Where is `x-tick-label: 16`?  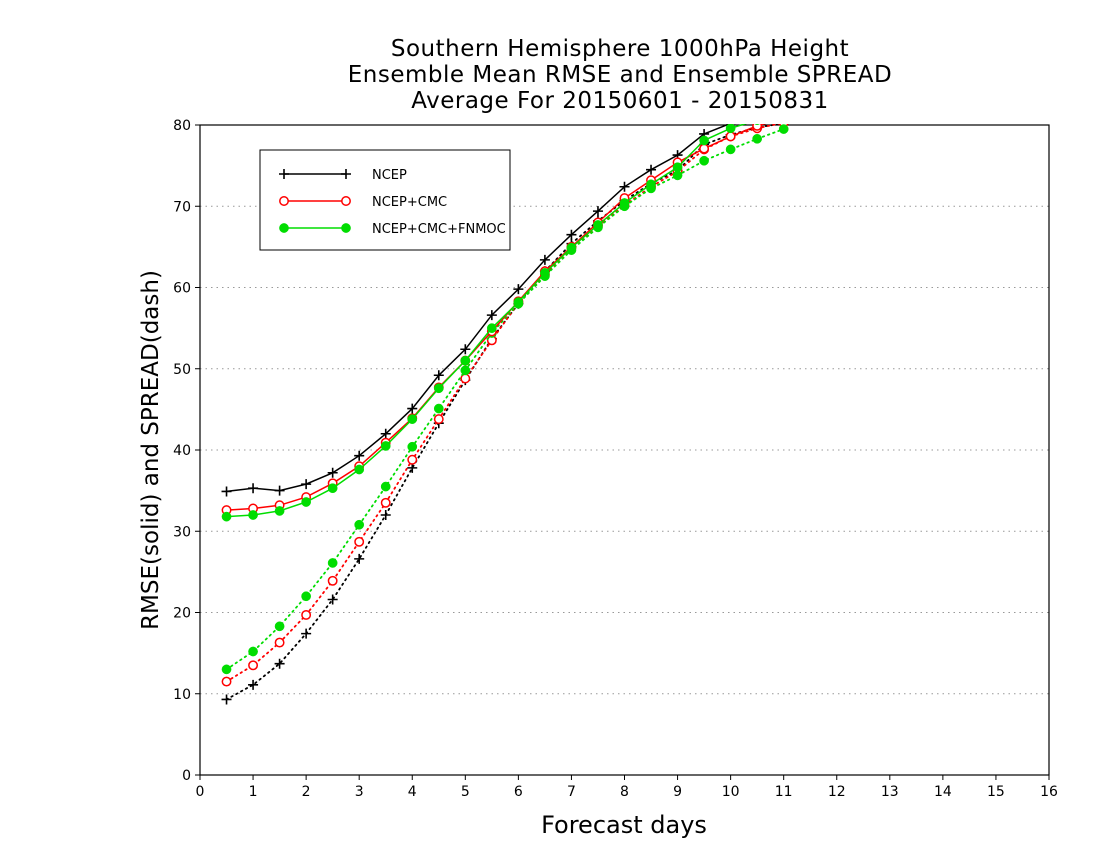 x-tick-label: 16 is located at coordinates (1049, 792).